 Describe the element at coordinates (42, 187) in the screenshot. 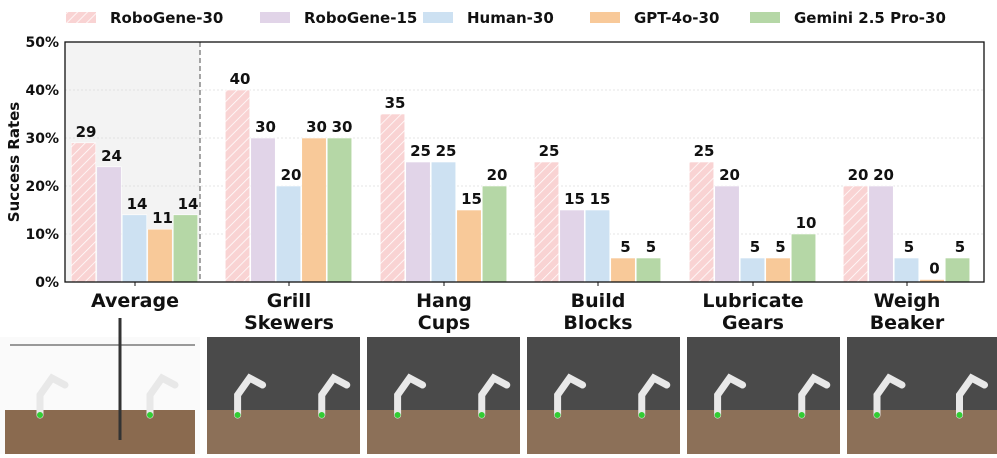

I see `y-tick-label: 20%` at that location.